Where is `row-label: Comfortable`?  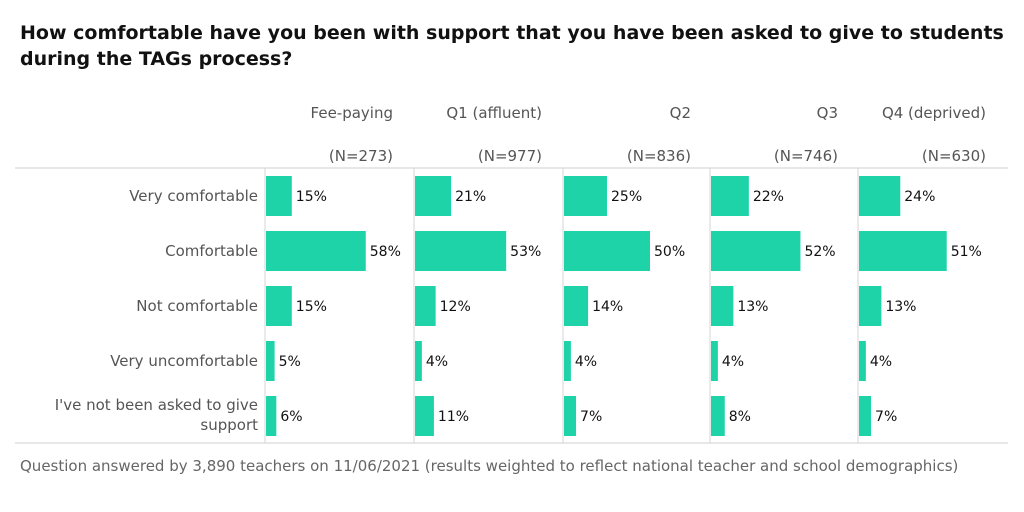 row-label: Comfortable is located at coordinates (211, 251).